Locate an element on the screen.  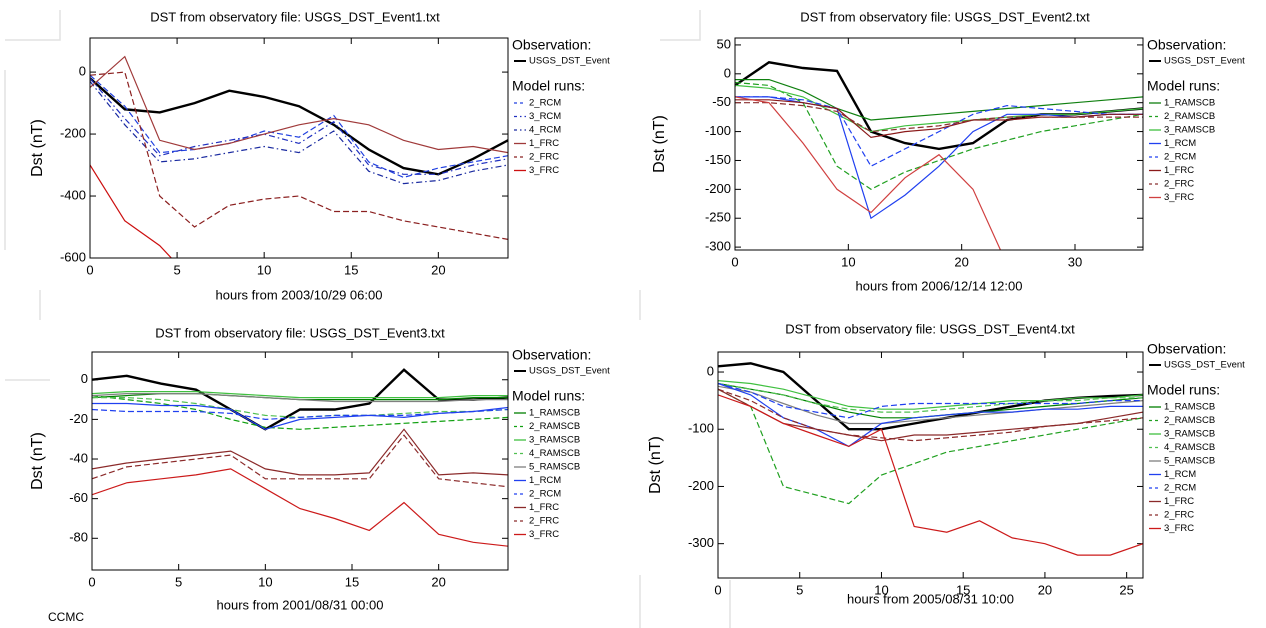
y-tick-label: -50 is located at coordinates (721, 101).